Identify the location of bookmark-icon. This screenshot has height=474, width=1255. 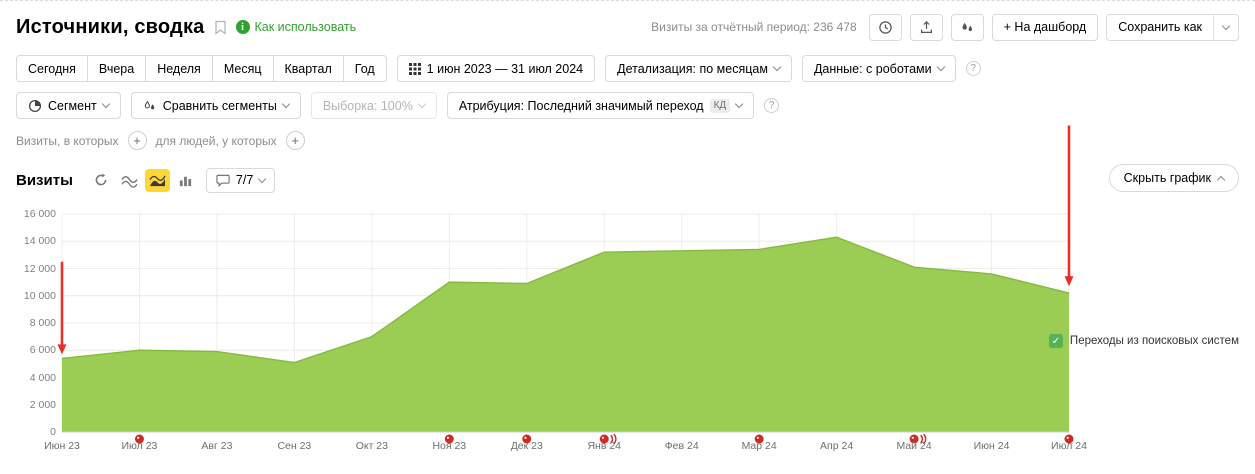
(220, 27).